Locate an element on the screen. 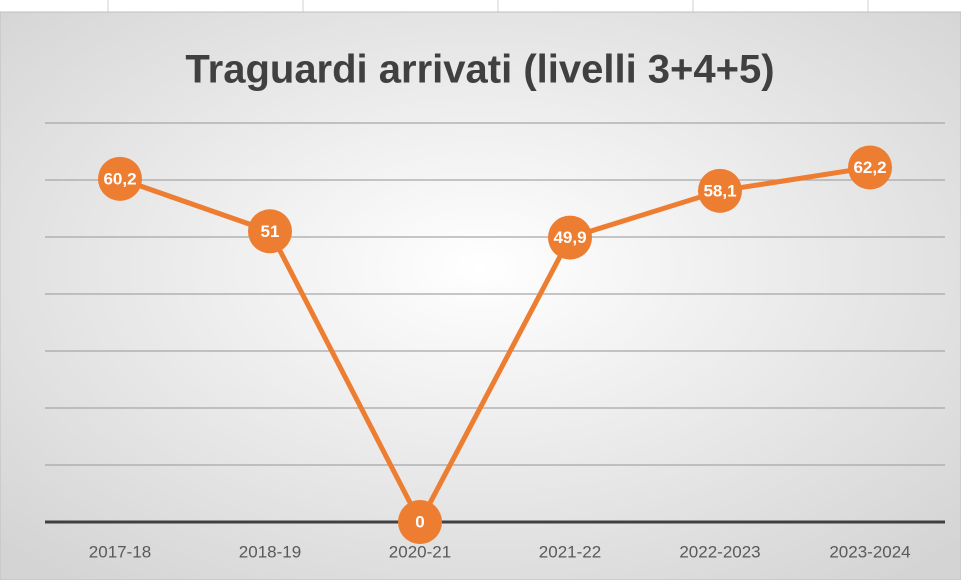 This screenshot has height=580, width=961. data-label: 49,9 is located at coordinates (569, 237).